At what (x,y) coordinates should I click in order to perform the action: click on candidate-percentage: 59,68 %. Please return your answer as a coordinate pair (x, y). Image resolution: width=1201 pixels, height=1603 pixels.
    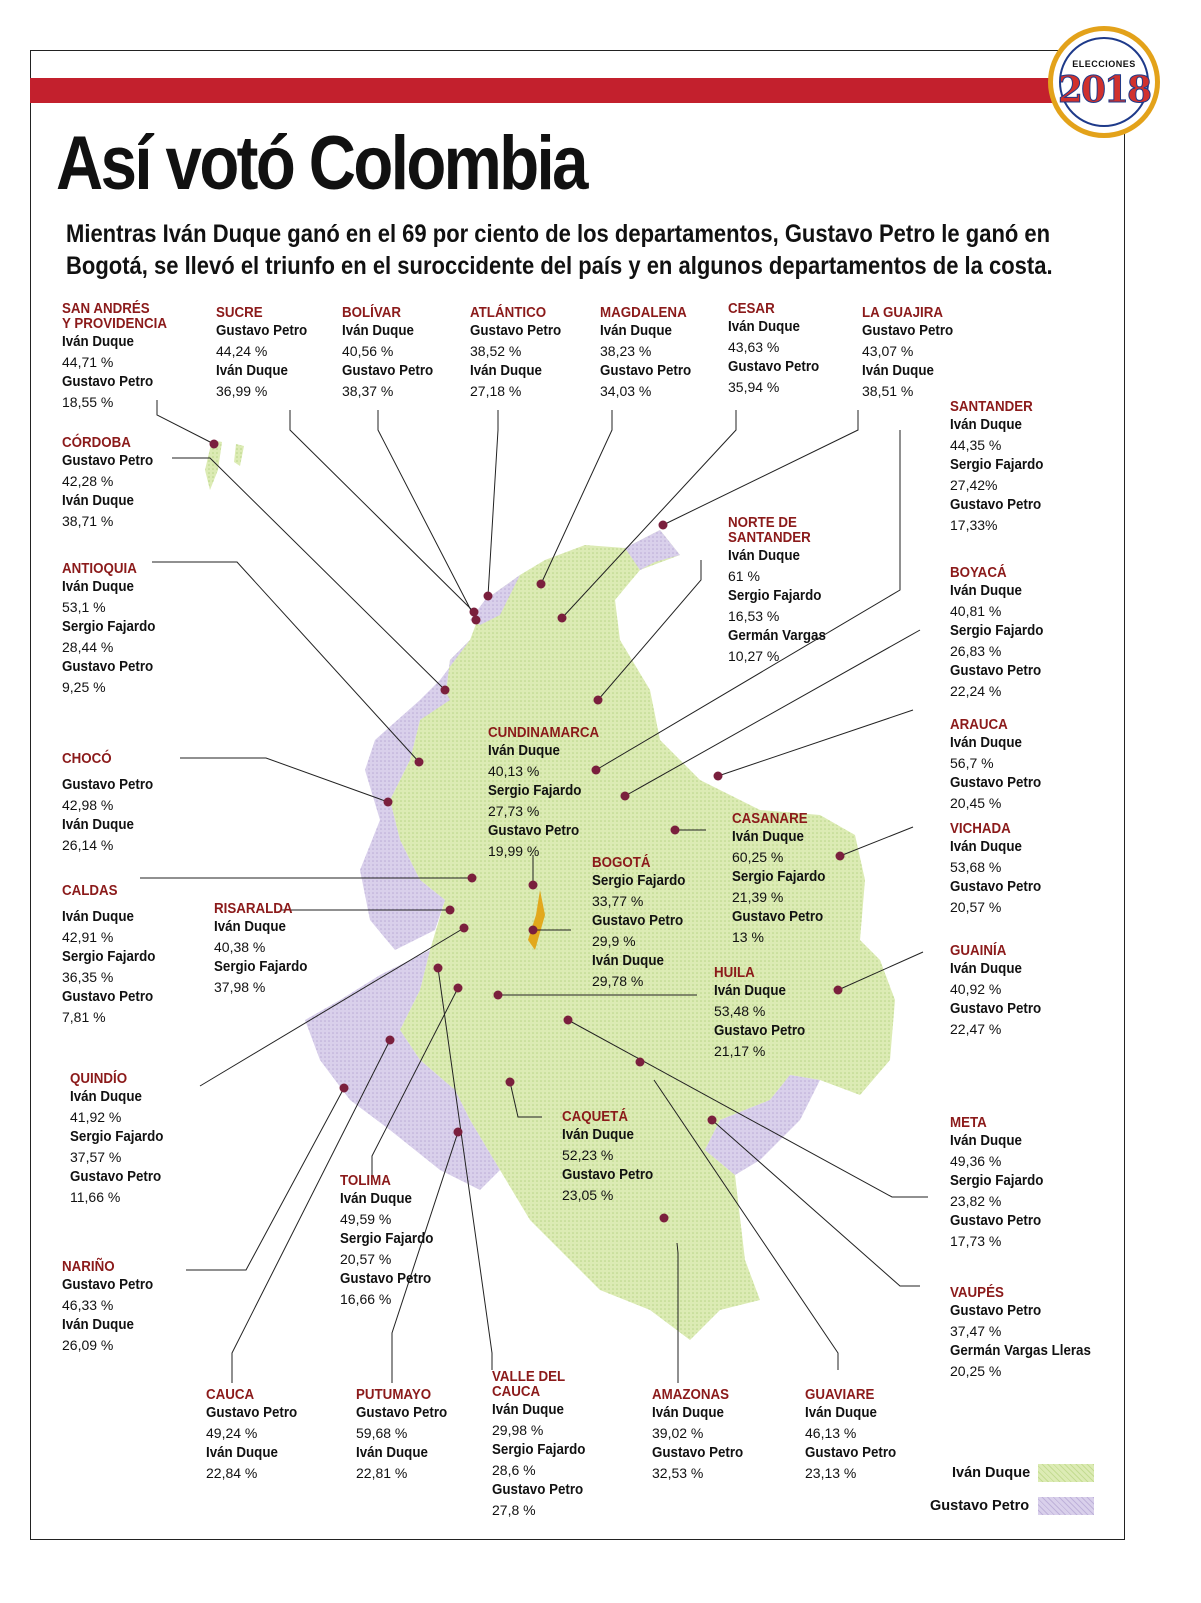
    Looking at the image, I should click on (382, 1433).